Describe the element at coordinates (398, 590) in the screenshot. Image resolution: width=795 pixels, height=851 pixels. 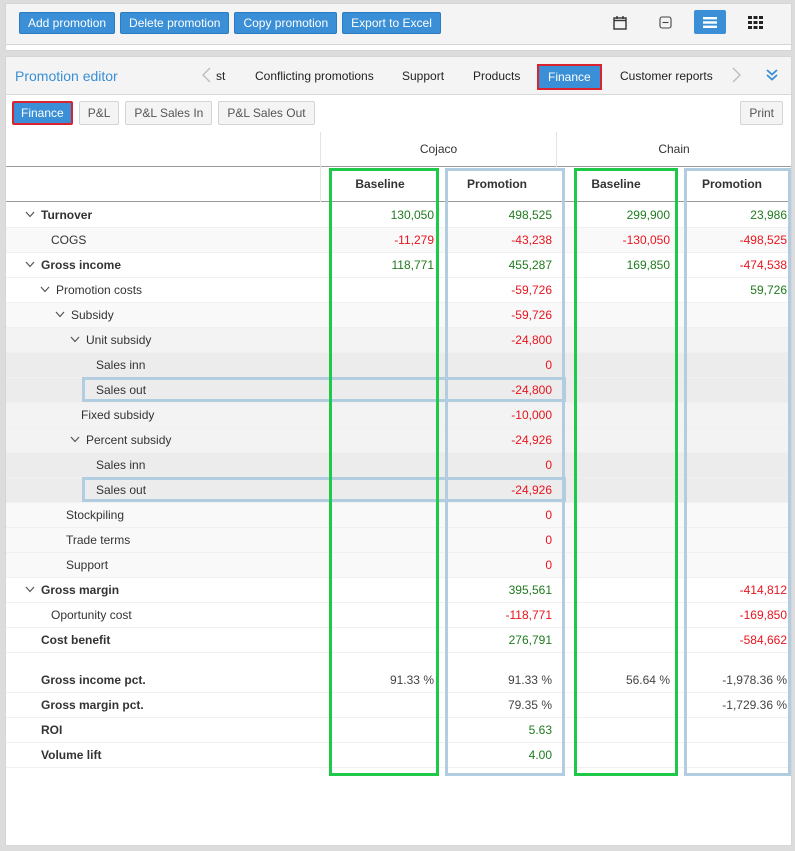
I see `table-row: Gross margin 395,561 -414,812` at that location.